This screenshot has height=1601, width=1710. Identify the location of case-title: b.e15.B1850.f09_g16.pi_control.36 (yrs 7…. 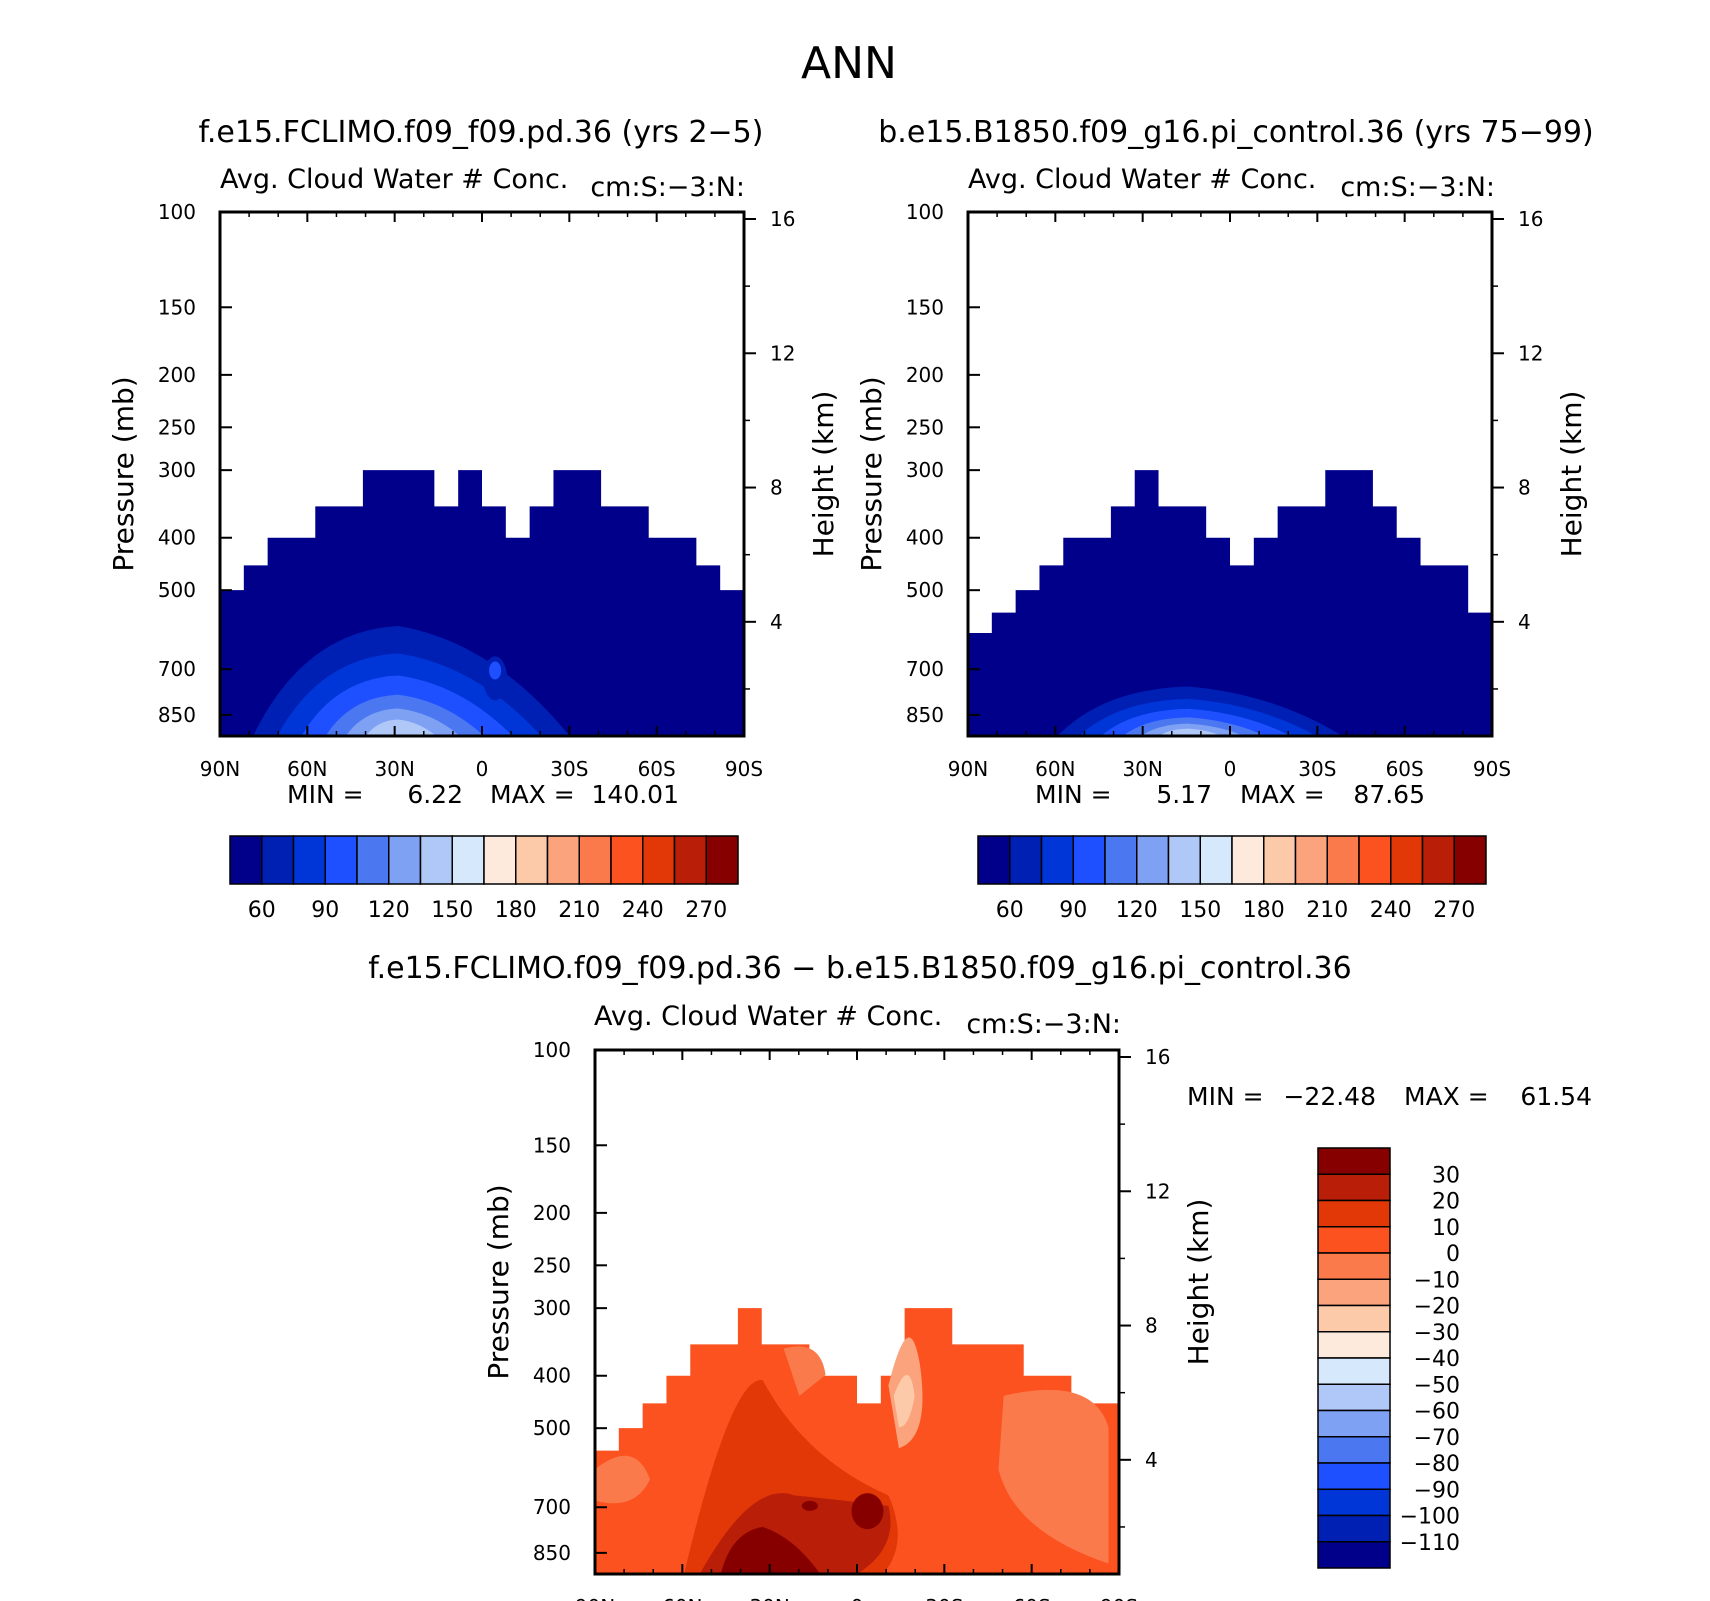
(1235, 132).